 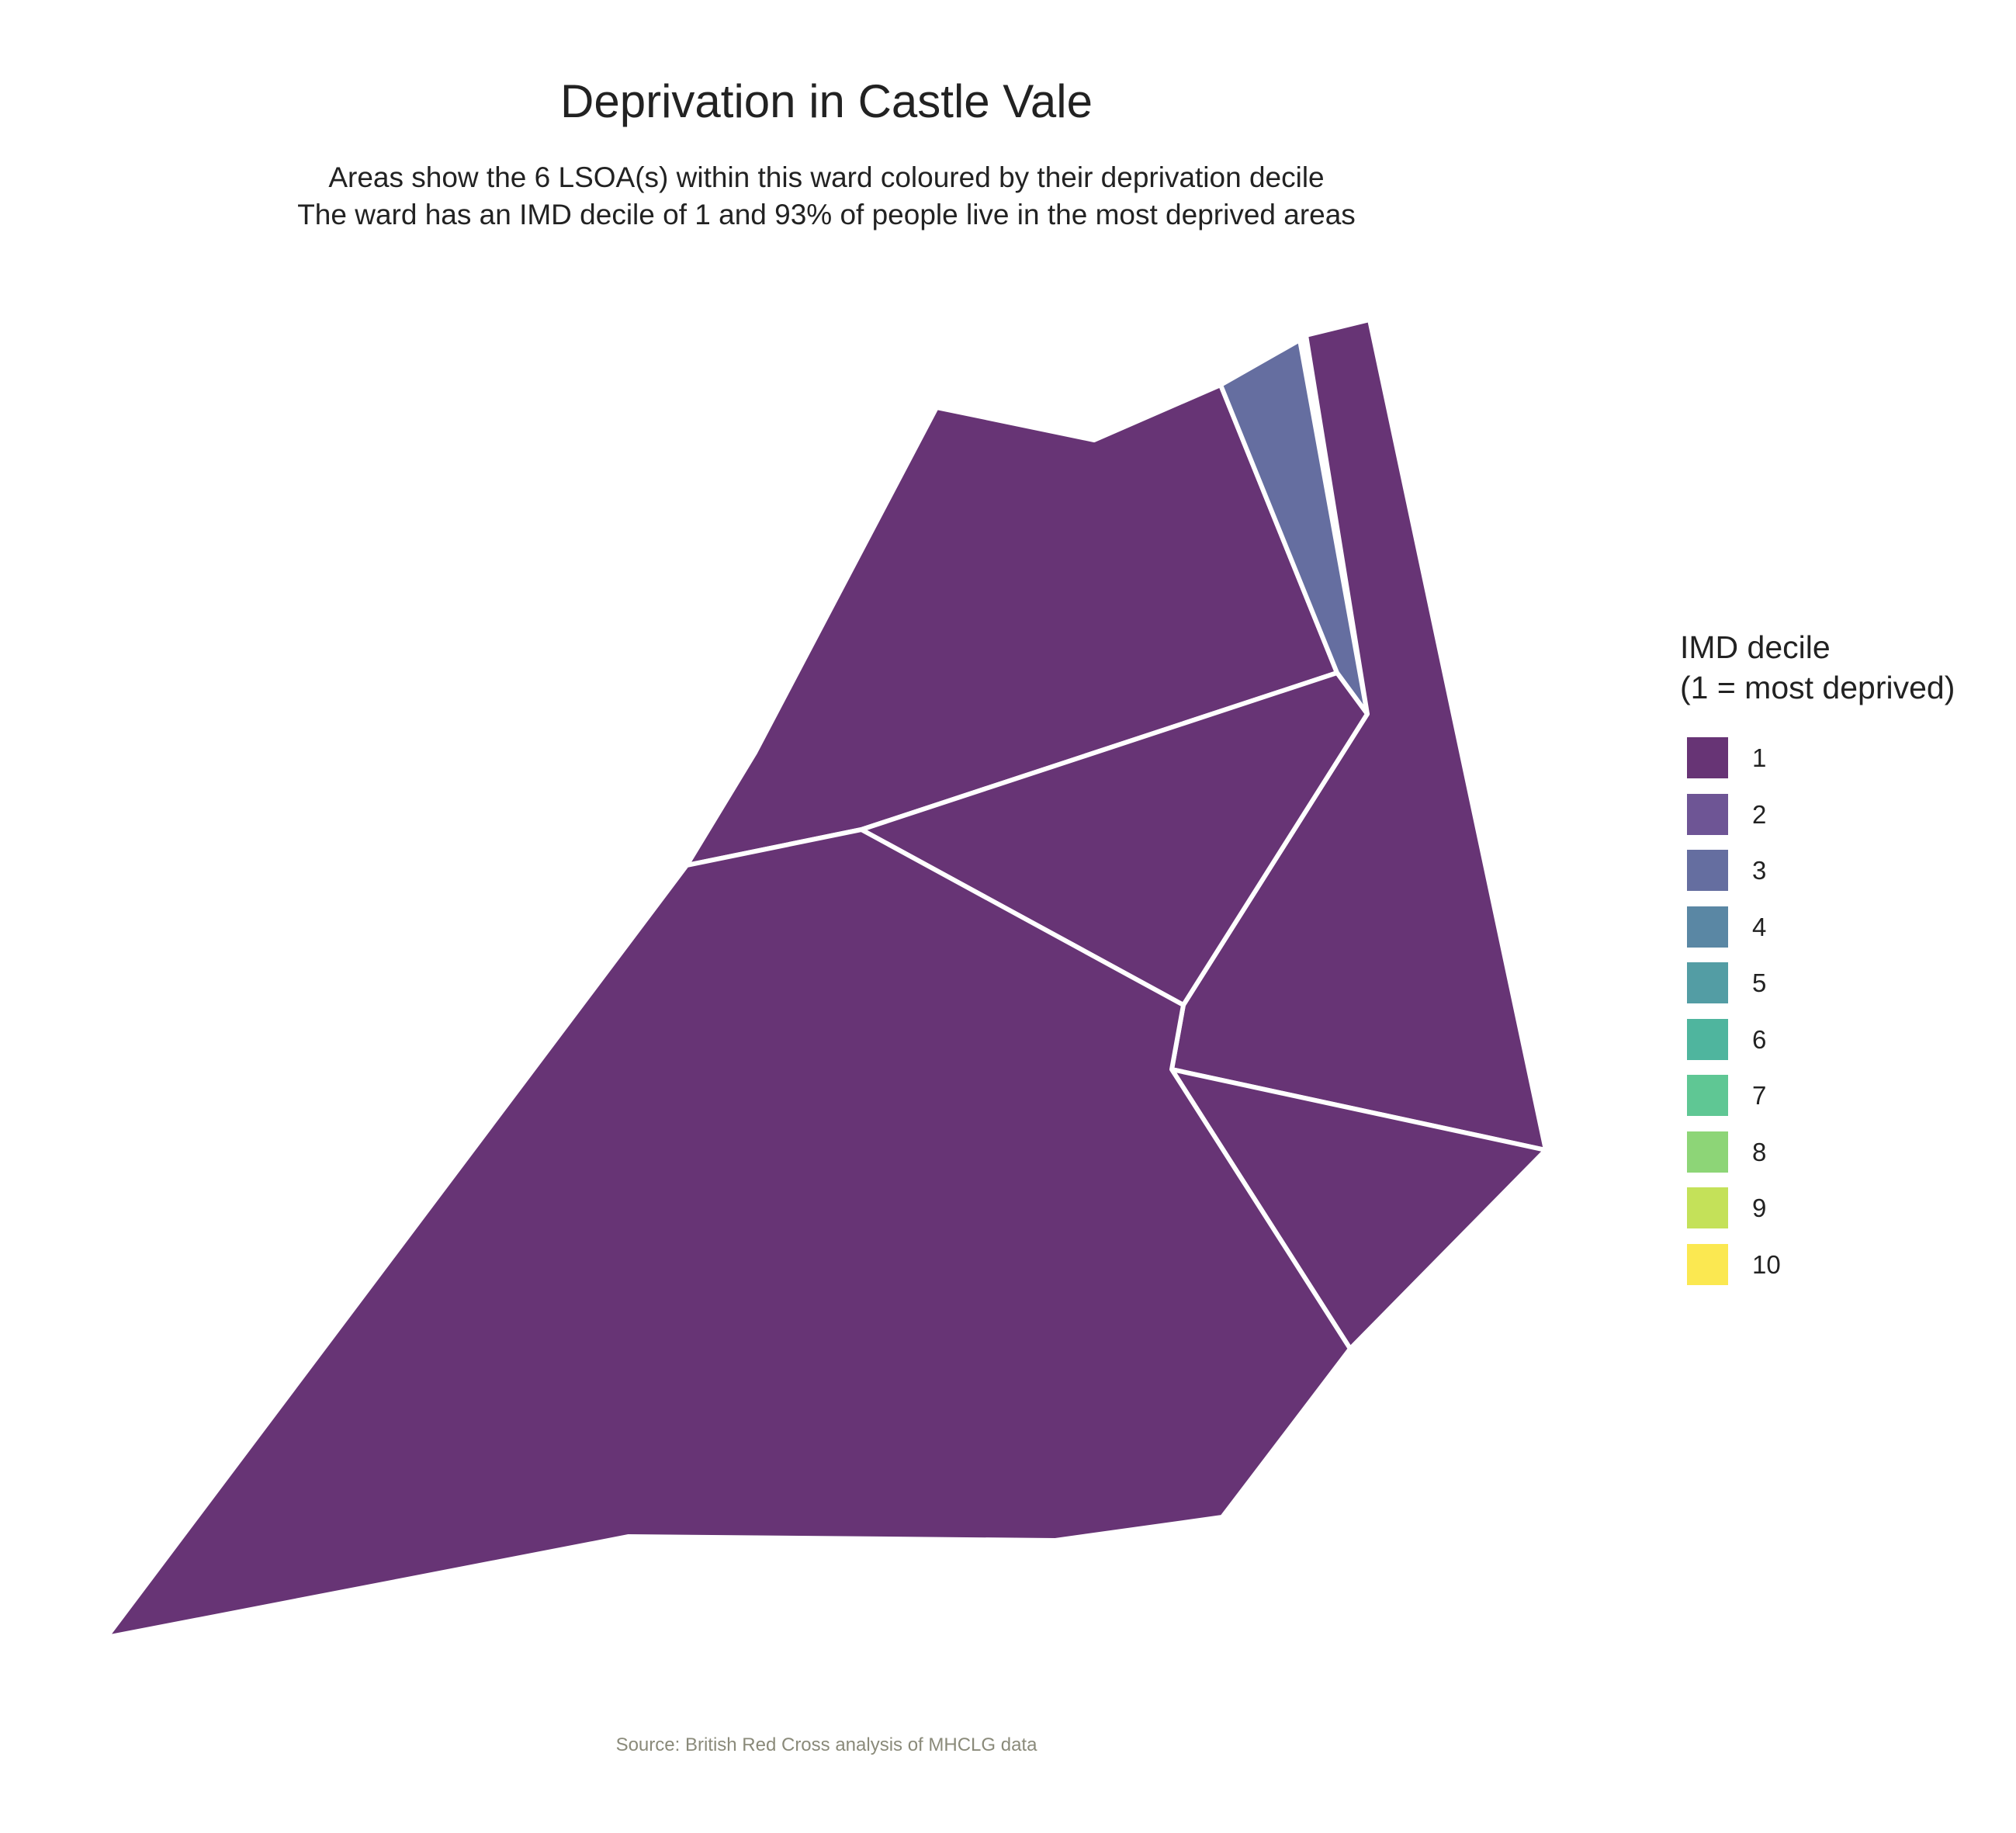 I want to click on legend-item-4: 4, so click(x=1843, y=934).